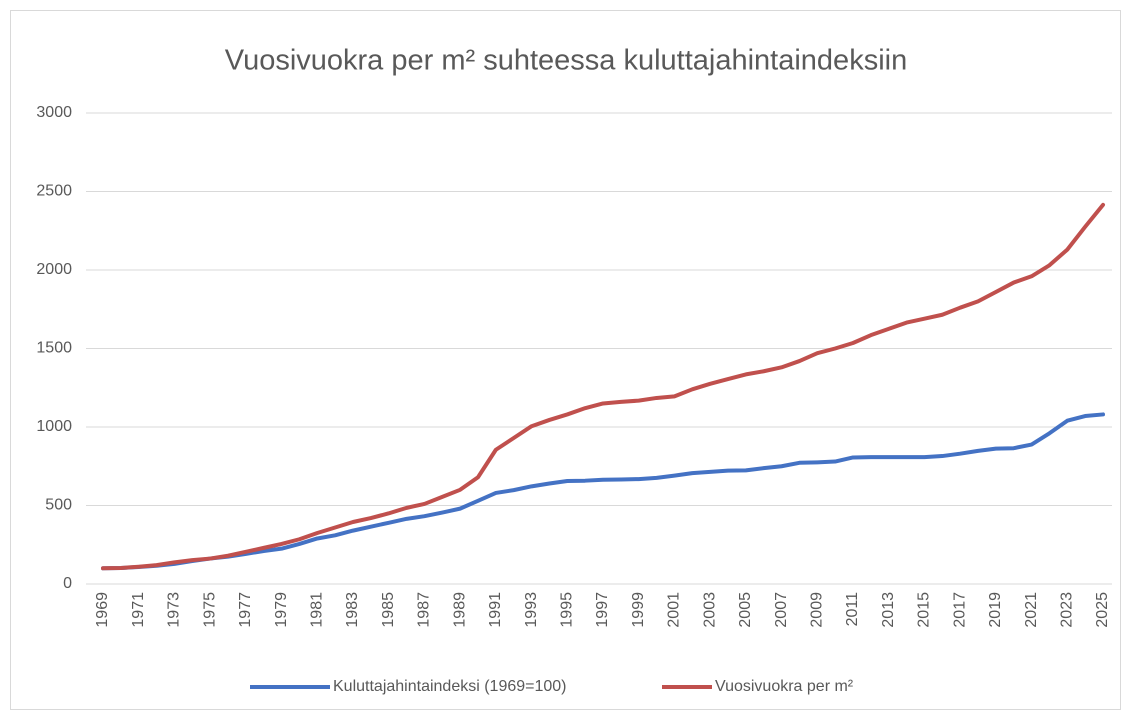  Describe the element at coordinates (54, 191) in the screenshot. I see `y-tick-label: 2500` at that location.